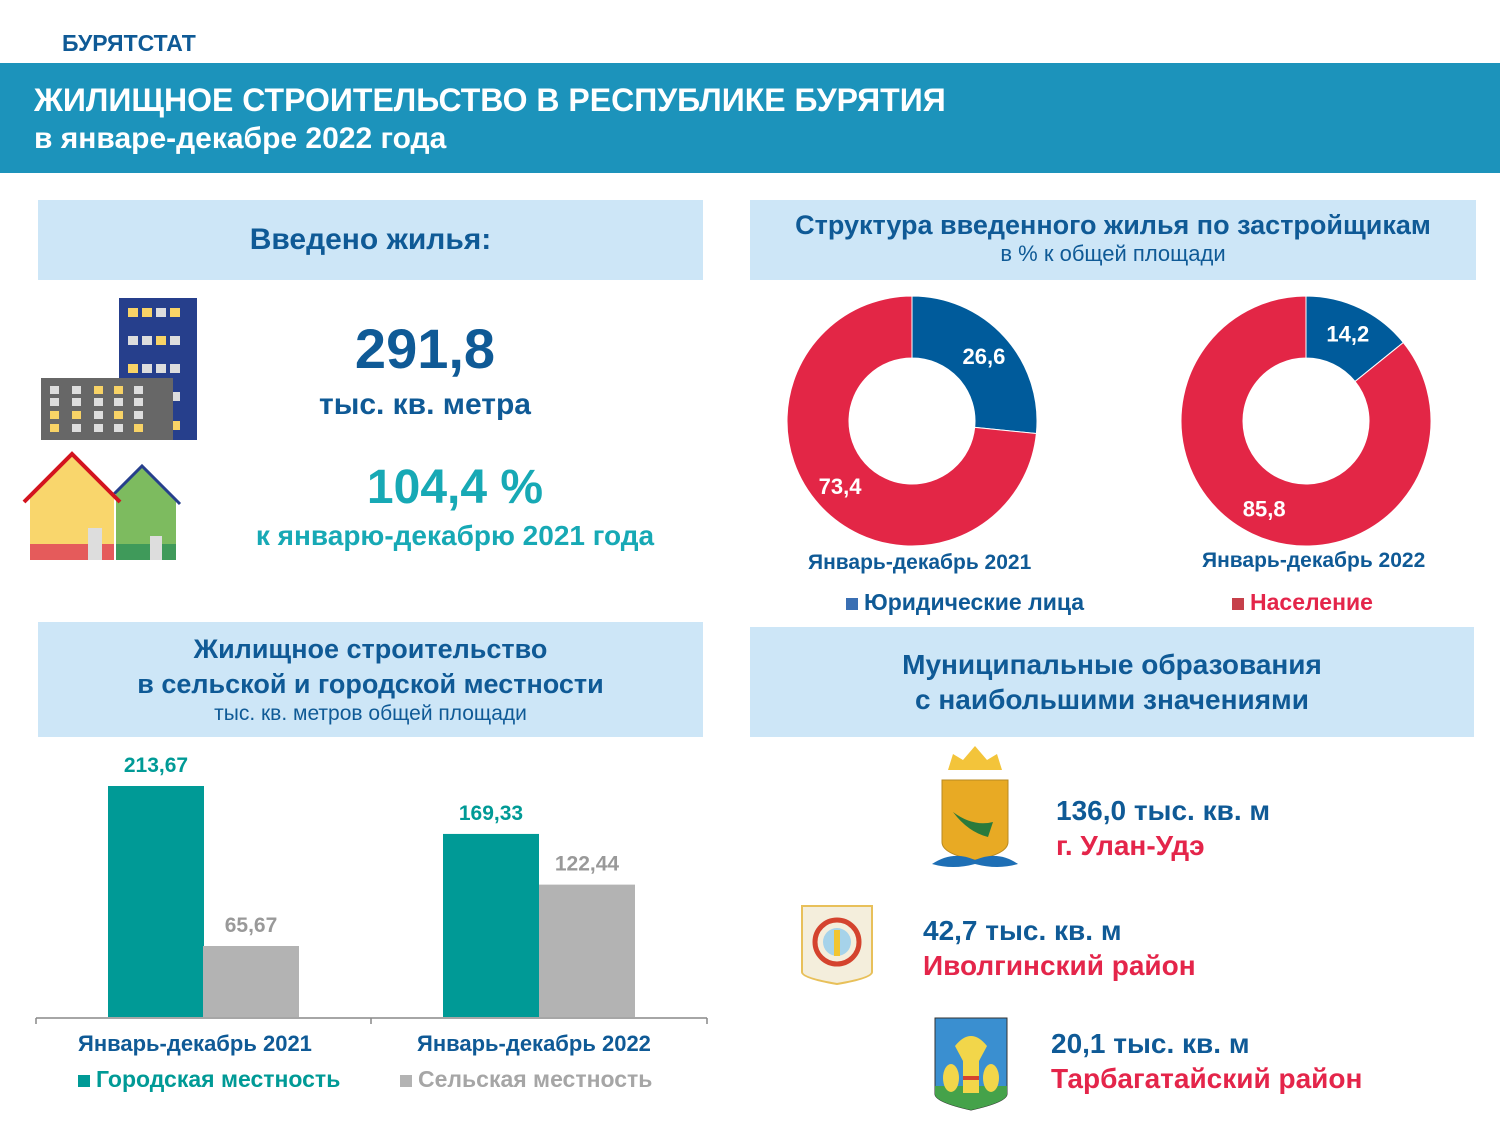 The width and height of the screenshot is (1500, 1125). What do you see at coordinates (984, 356) in the screenshot?
I see `donut-value-label: 26,6` at bounding box center [984, 356].